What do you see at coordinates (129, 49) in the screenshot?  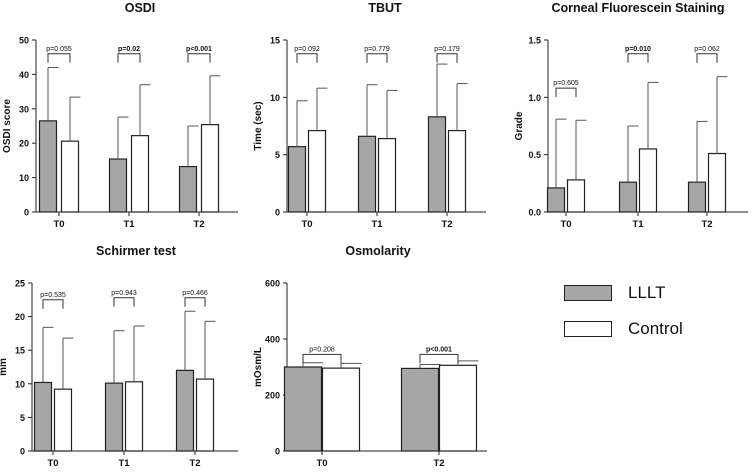 I see `p-value-label: p=0.02` at bounding box center [129, 49].